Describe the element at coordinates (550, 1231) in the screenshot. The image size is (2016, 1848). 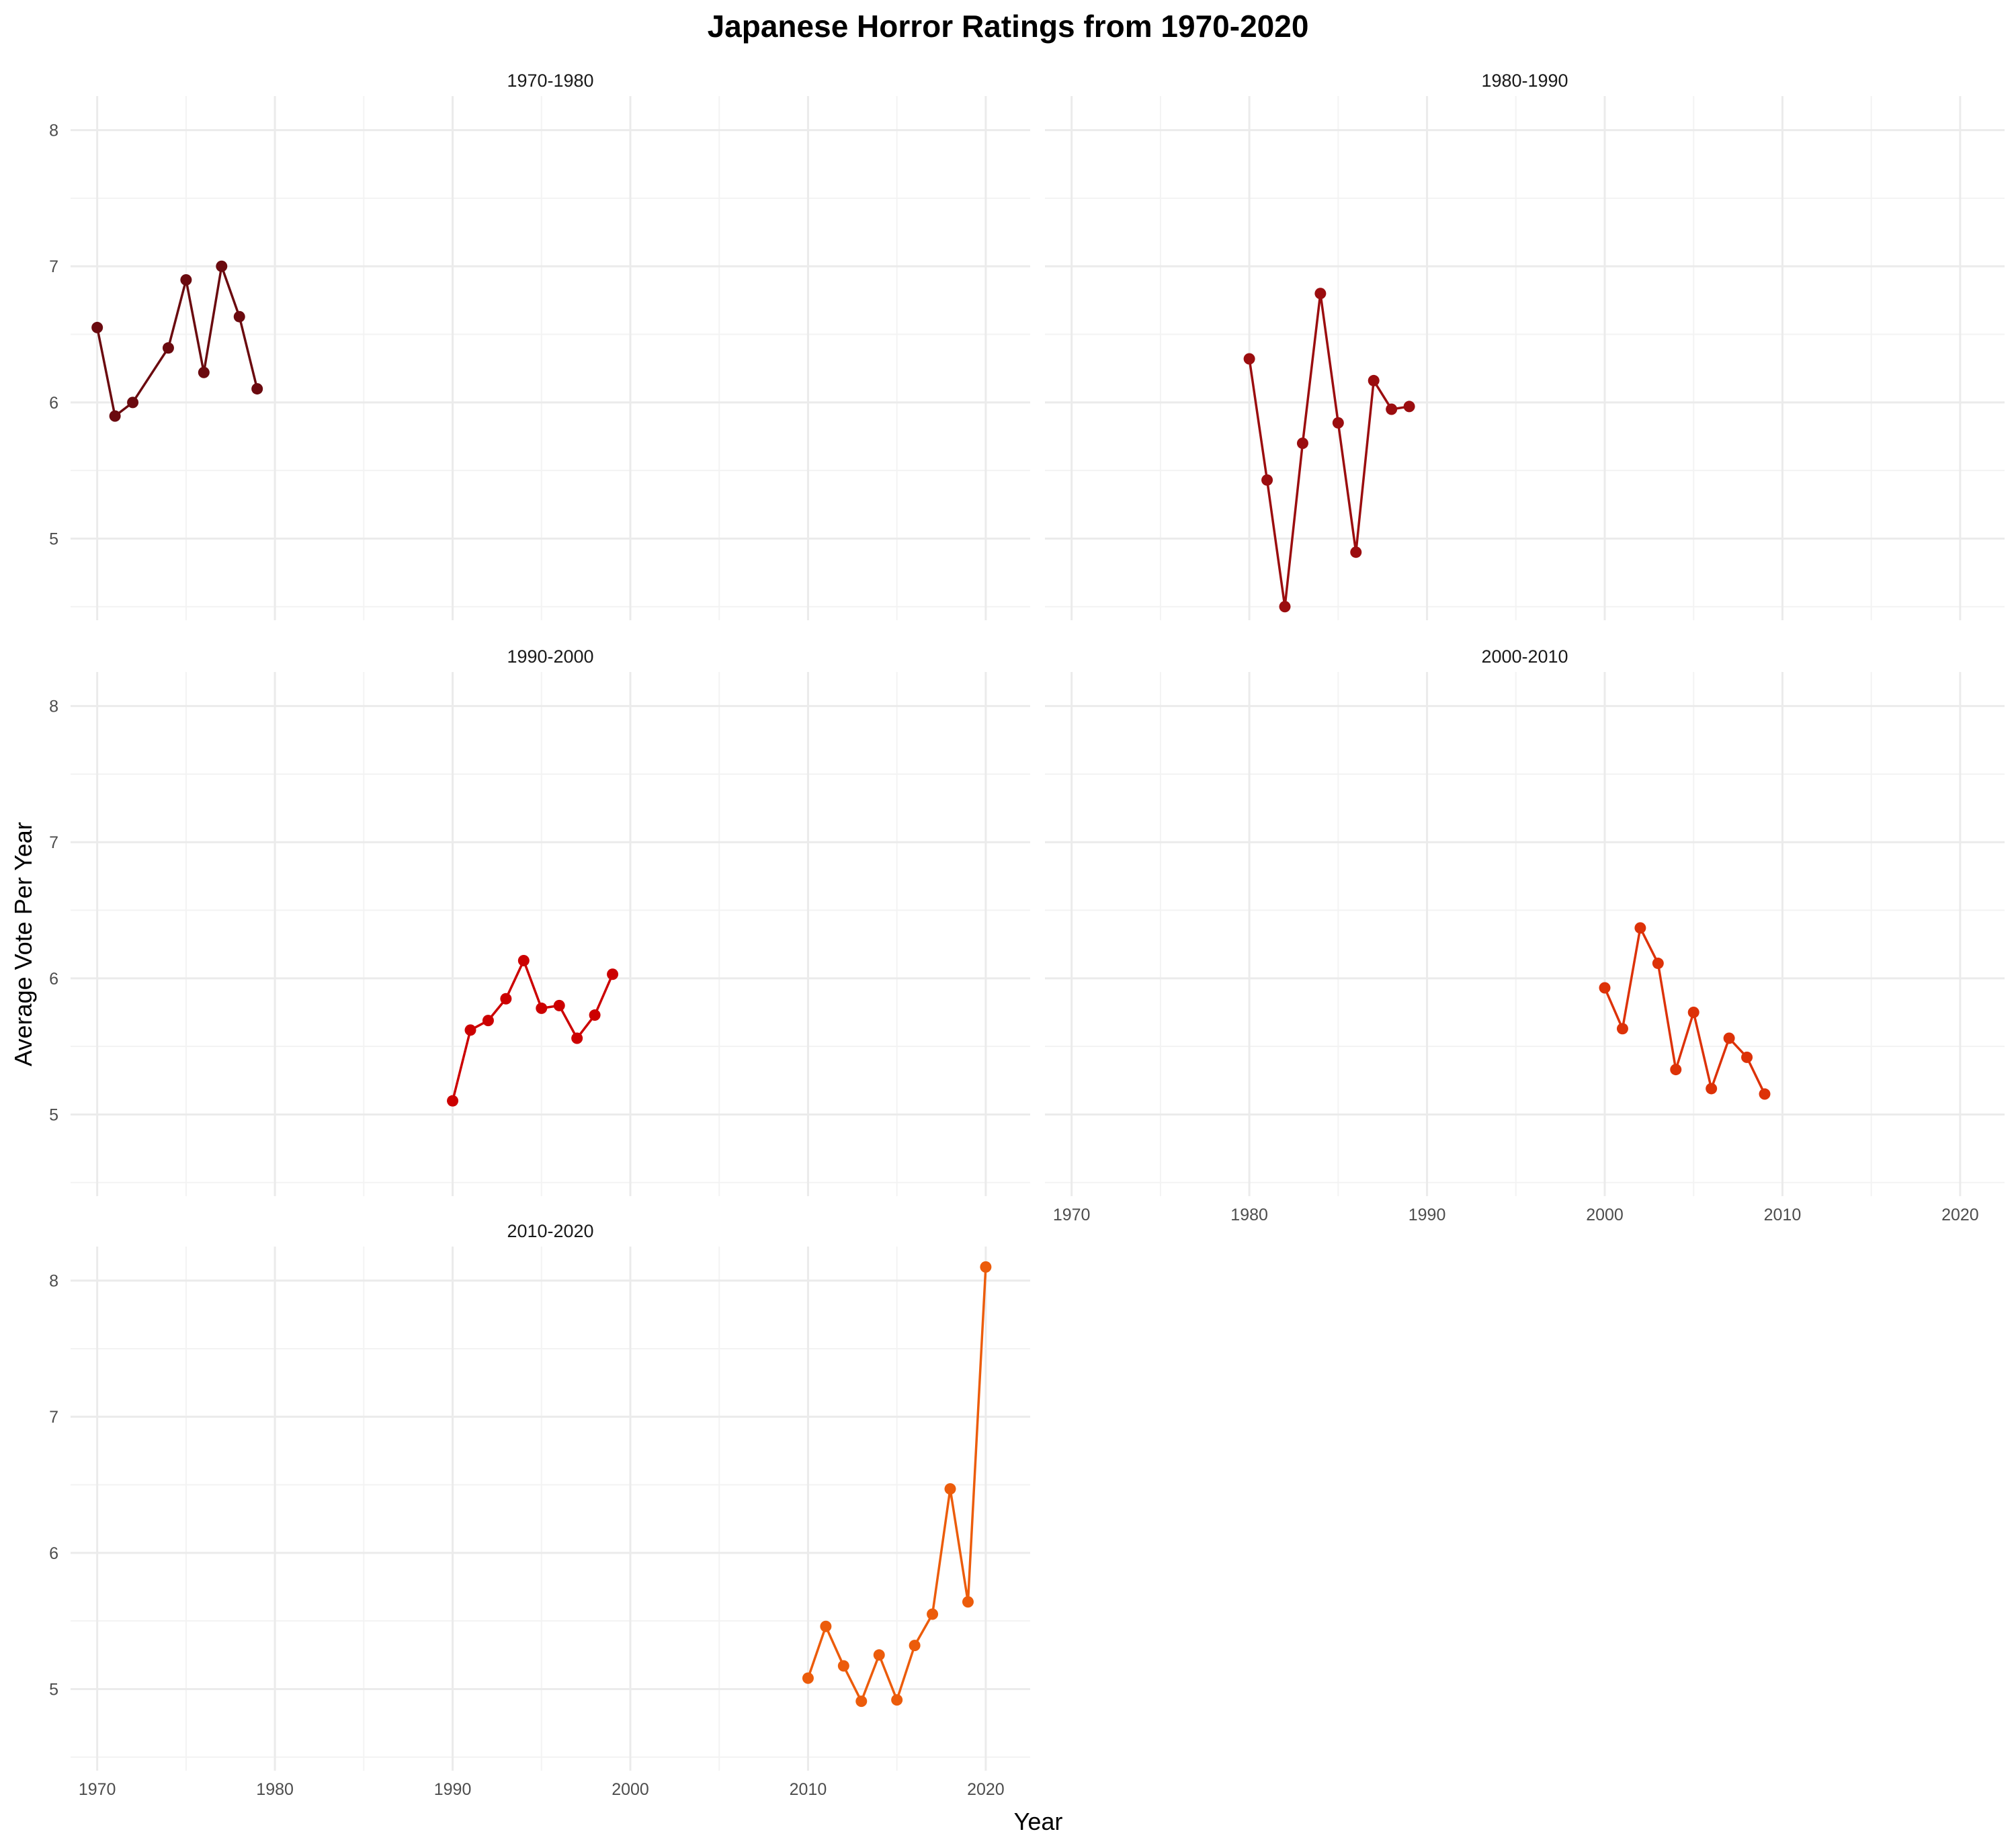
I see `facet-strip-label: 2010-2020` at that location.